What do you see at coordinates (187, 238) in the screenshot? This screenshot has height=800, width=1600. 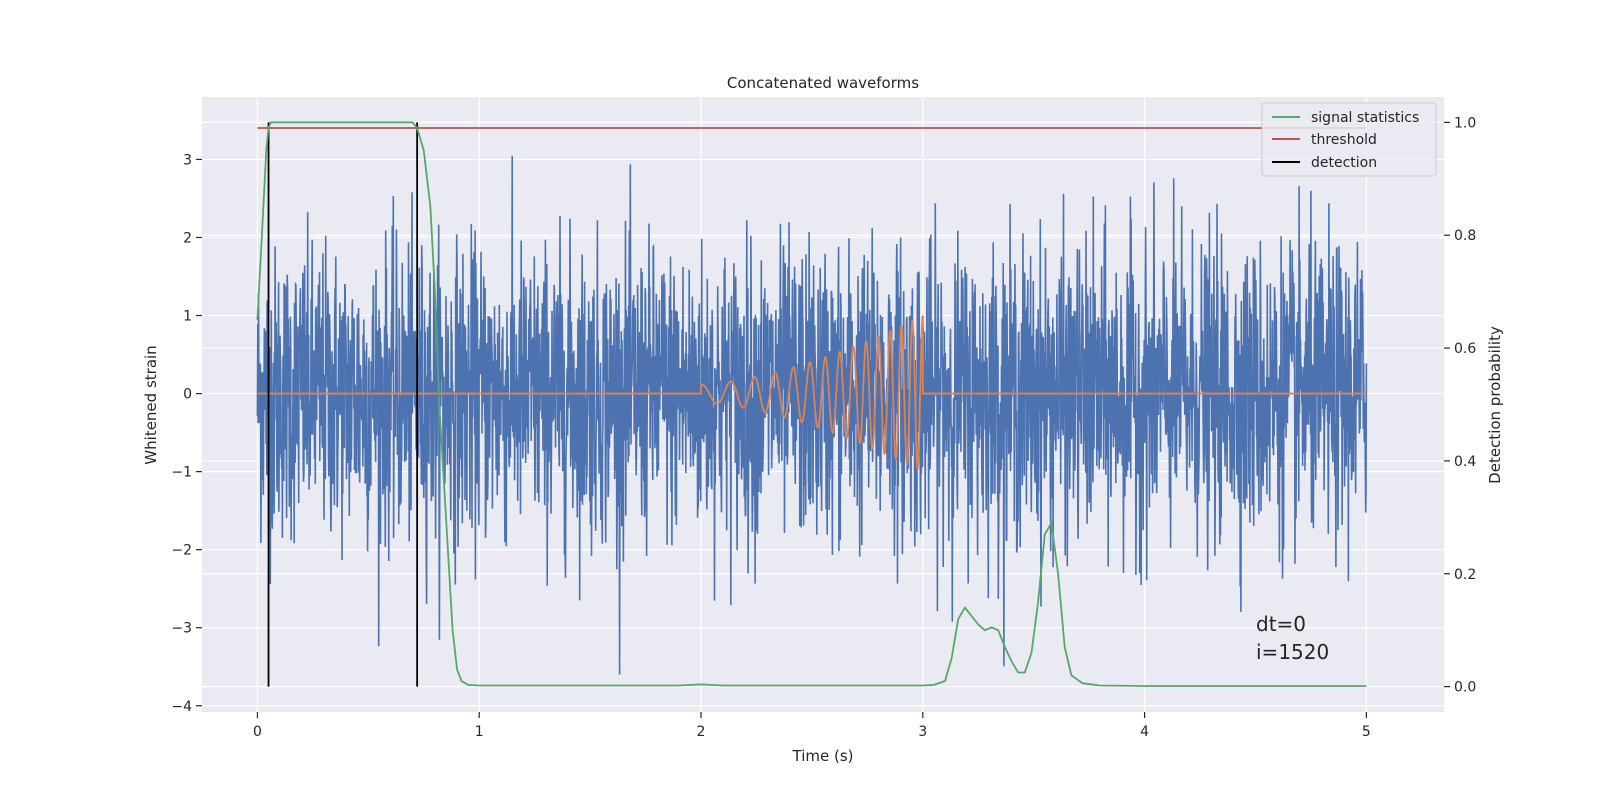 I see `y-tick-label: 2` at bounding box center [187, 238].